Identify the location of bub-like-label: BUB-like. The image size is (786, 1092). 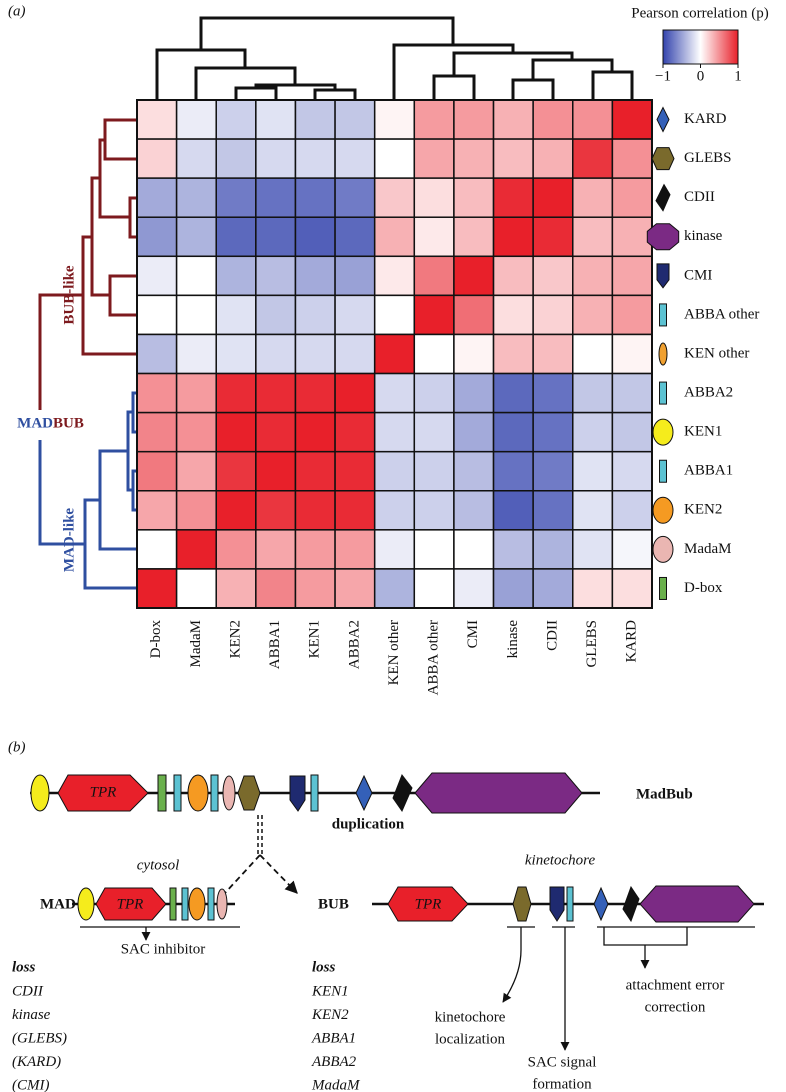
(69, 295).